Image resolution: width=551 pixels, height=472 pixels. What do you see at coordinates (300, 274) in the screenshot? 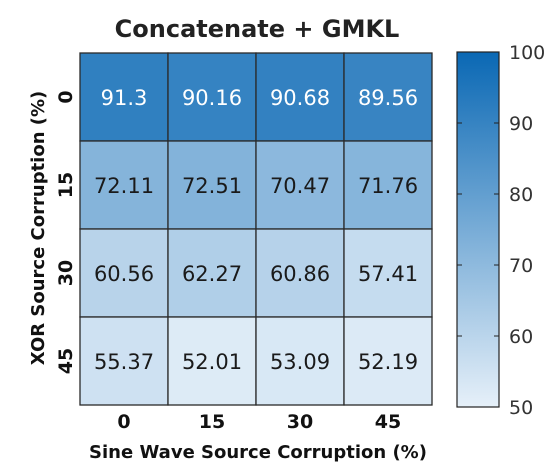
I see `cell-value-label: 60.86` at bounding box center [300, 274].